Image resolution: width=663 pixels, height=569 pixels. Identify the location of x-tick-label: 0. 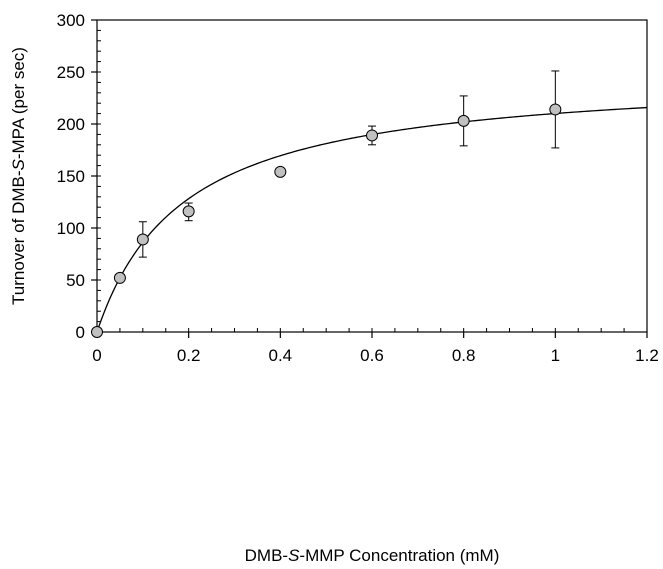
(96, 355).